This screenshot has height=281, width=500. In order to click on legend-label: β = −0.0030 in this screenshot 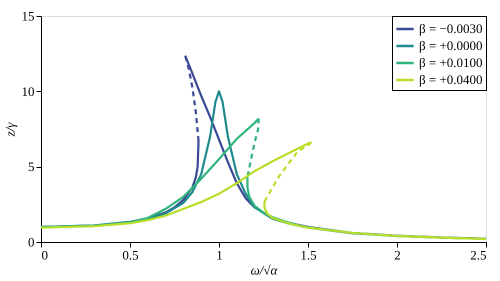, I will do `click(451, 28)`.